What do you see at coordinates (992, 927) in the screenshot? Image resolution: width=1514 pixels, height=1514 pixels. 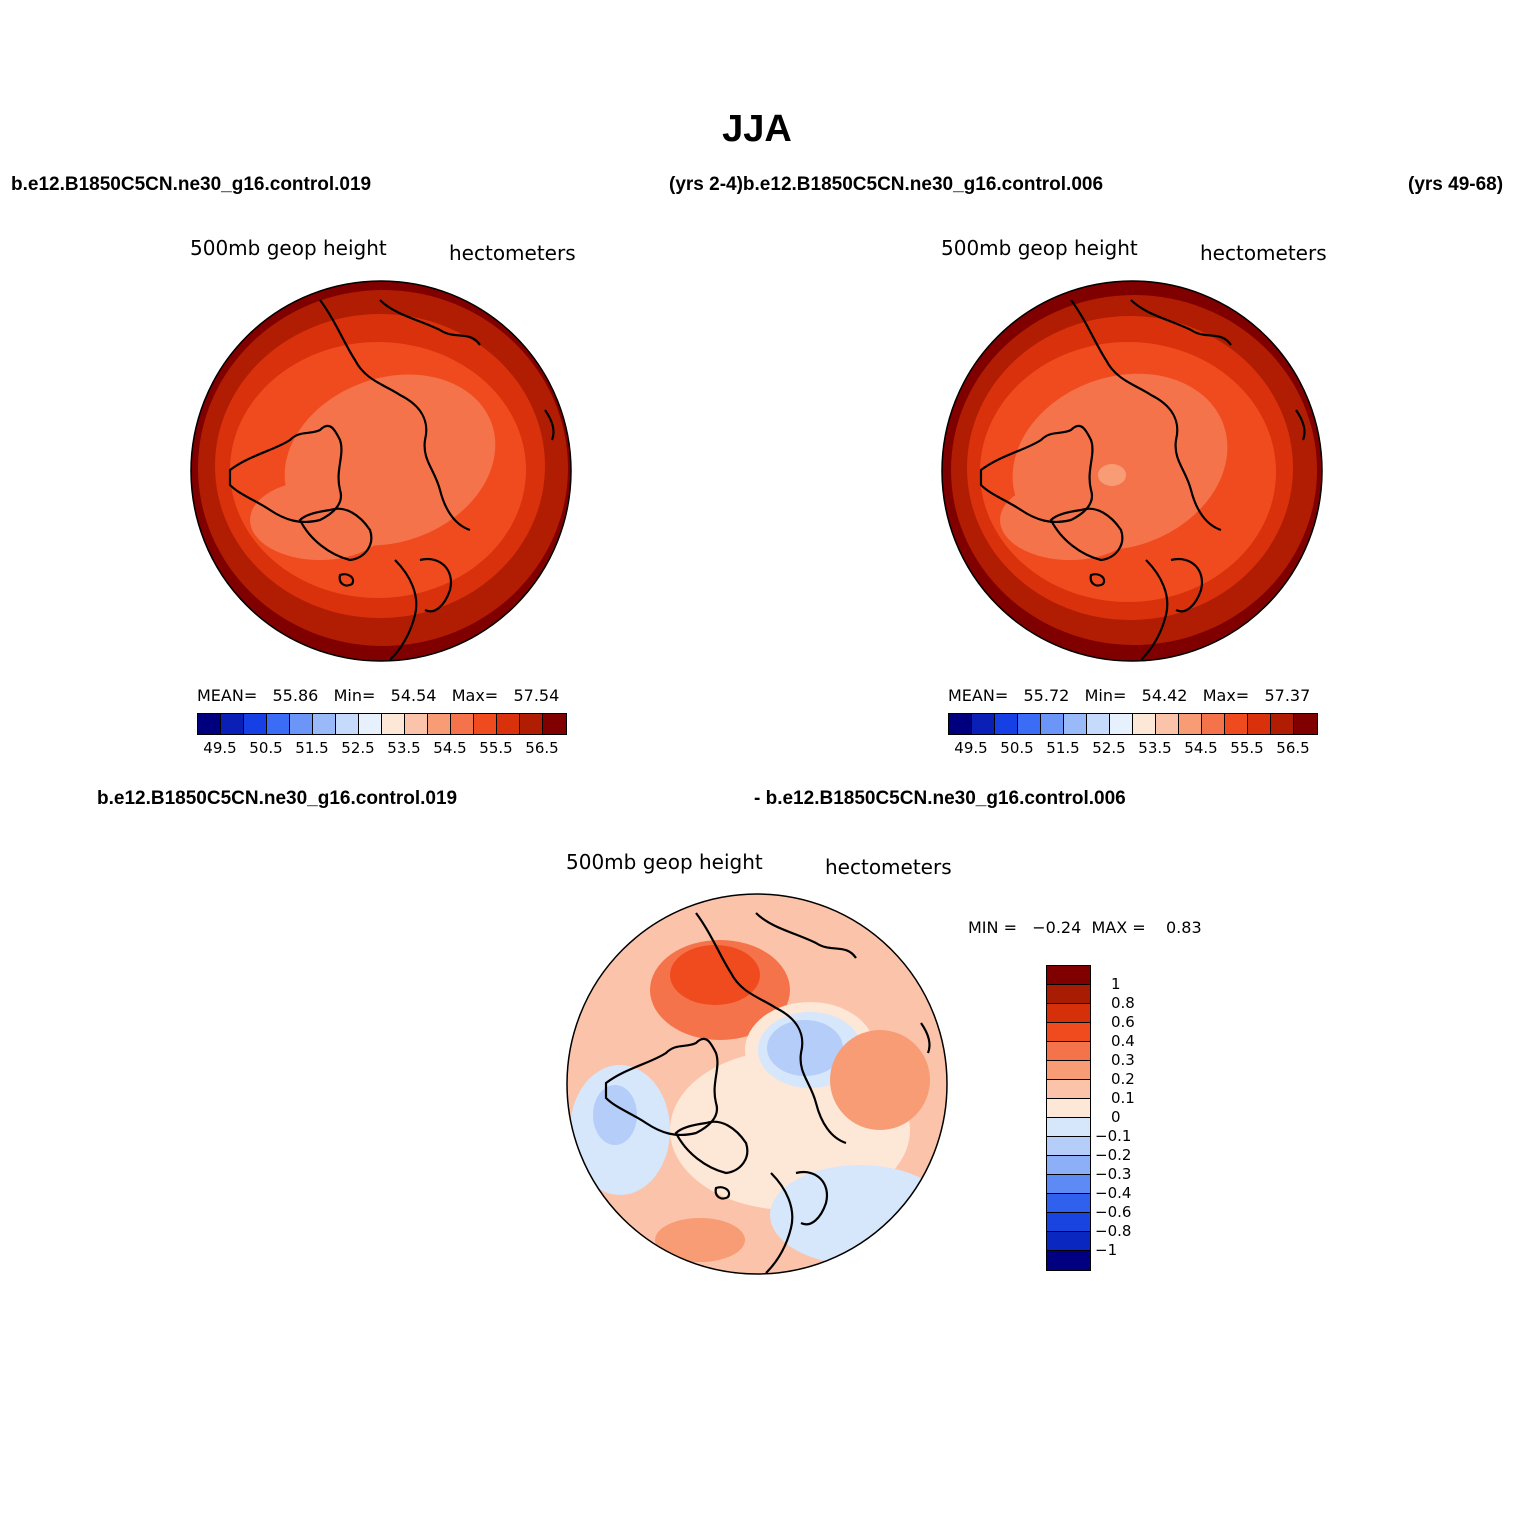 I see `diff-min-label: MIN =` at bounding box center [992, 927].